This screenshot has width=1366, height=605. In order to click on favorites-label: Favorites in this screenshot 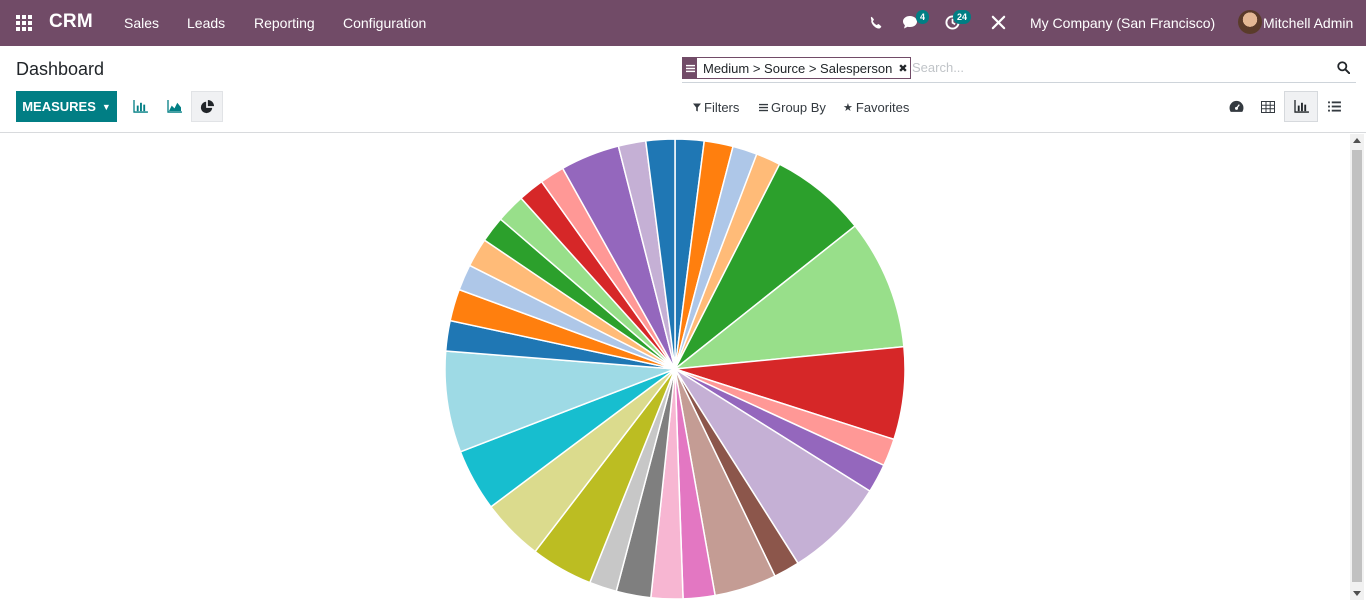, I will do `click(882, 107)`.